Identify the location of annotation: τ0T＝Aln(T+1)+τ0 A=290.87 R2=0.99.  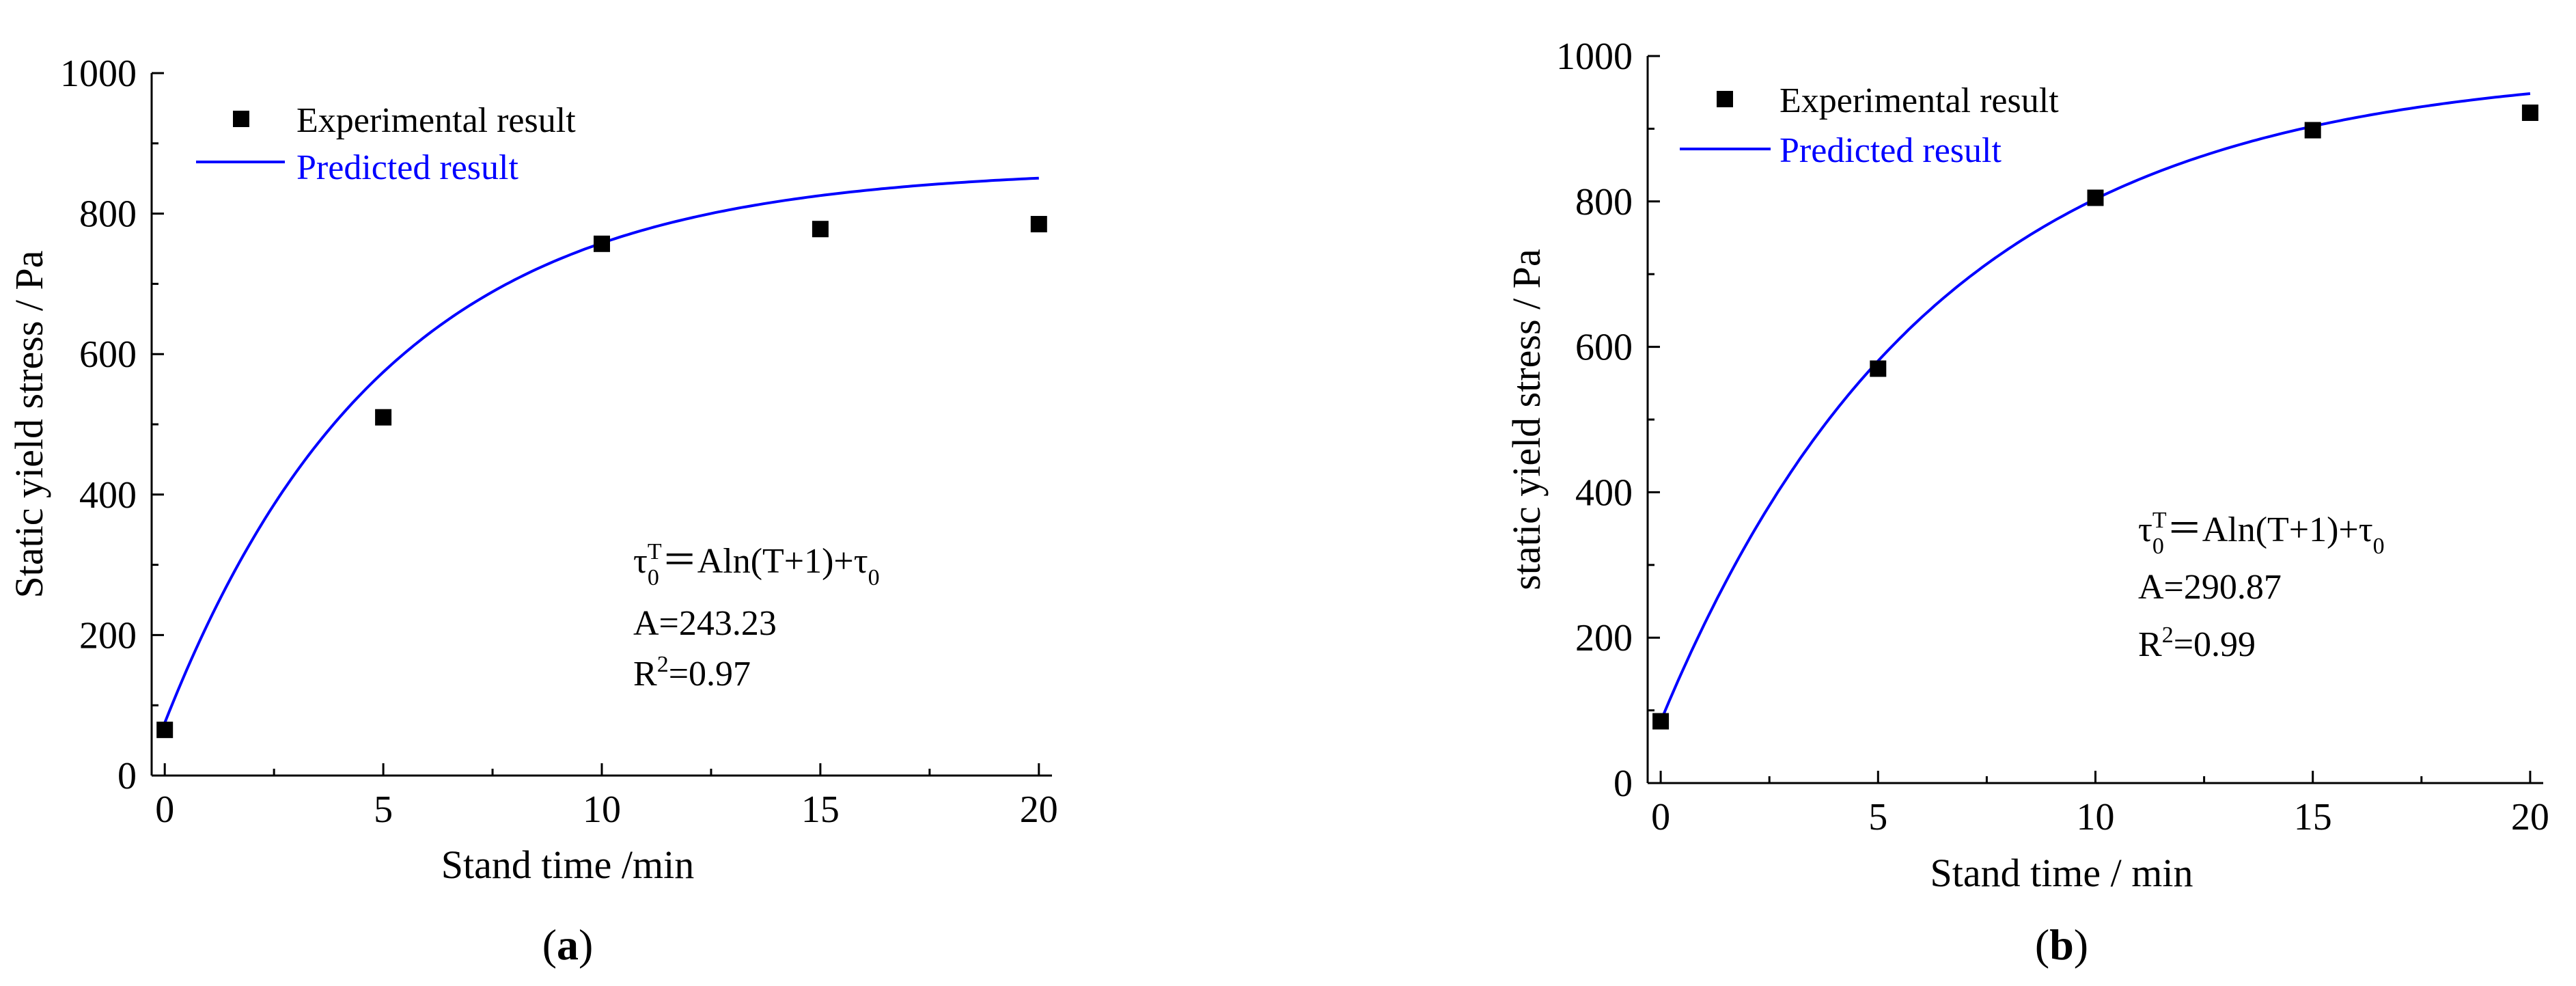
(2262, 586).